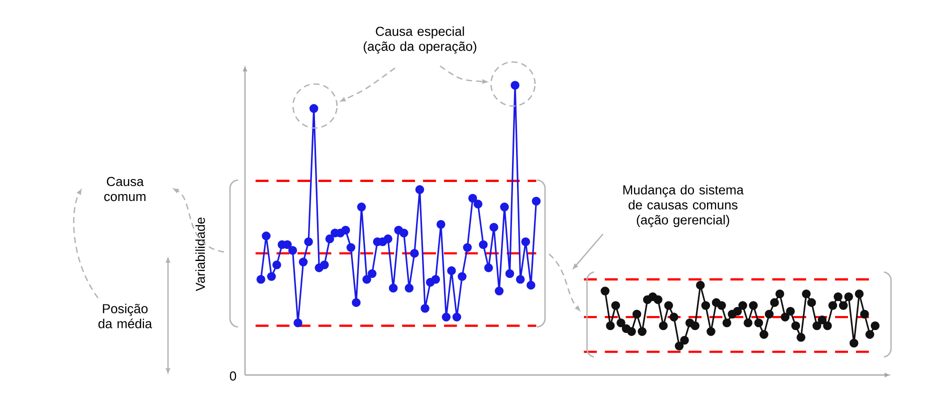  What do you see at coordinates (420, 40) in the screenshot?
I see `text: Causa especial (ação da operação)` at bounding box center [420, 40].